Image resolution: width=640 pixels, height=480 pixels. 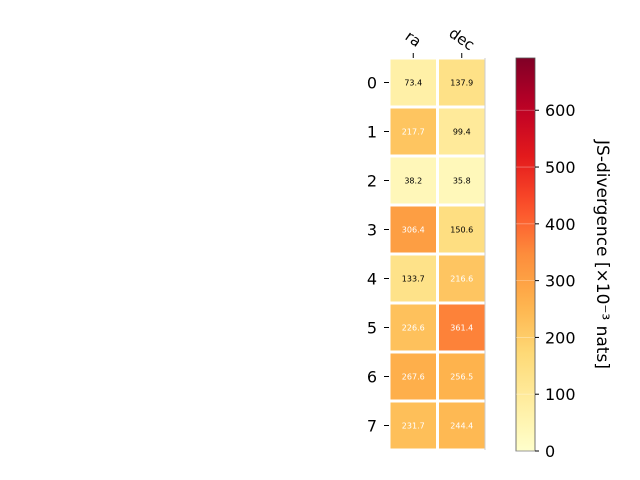 What do you see at coordinates (602, 254) in the screenshot?
I see `colorbar-label: JS-divergence [×10⁻³ nats]` at bounding box center [602, 254].